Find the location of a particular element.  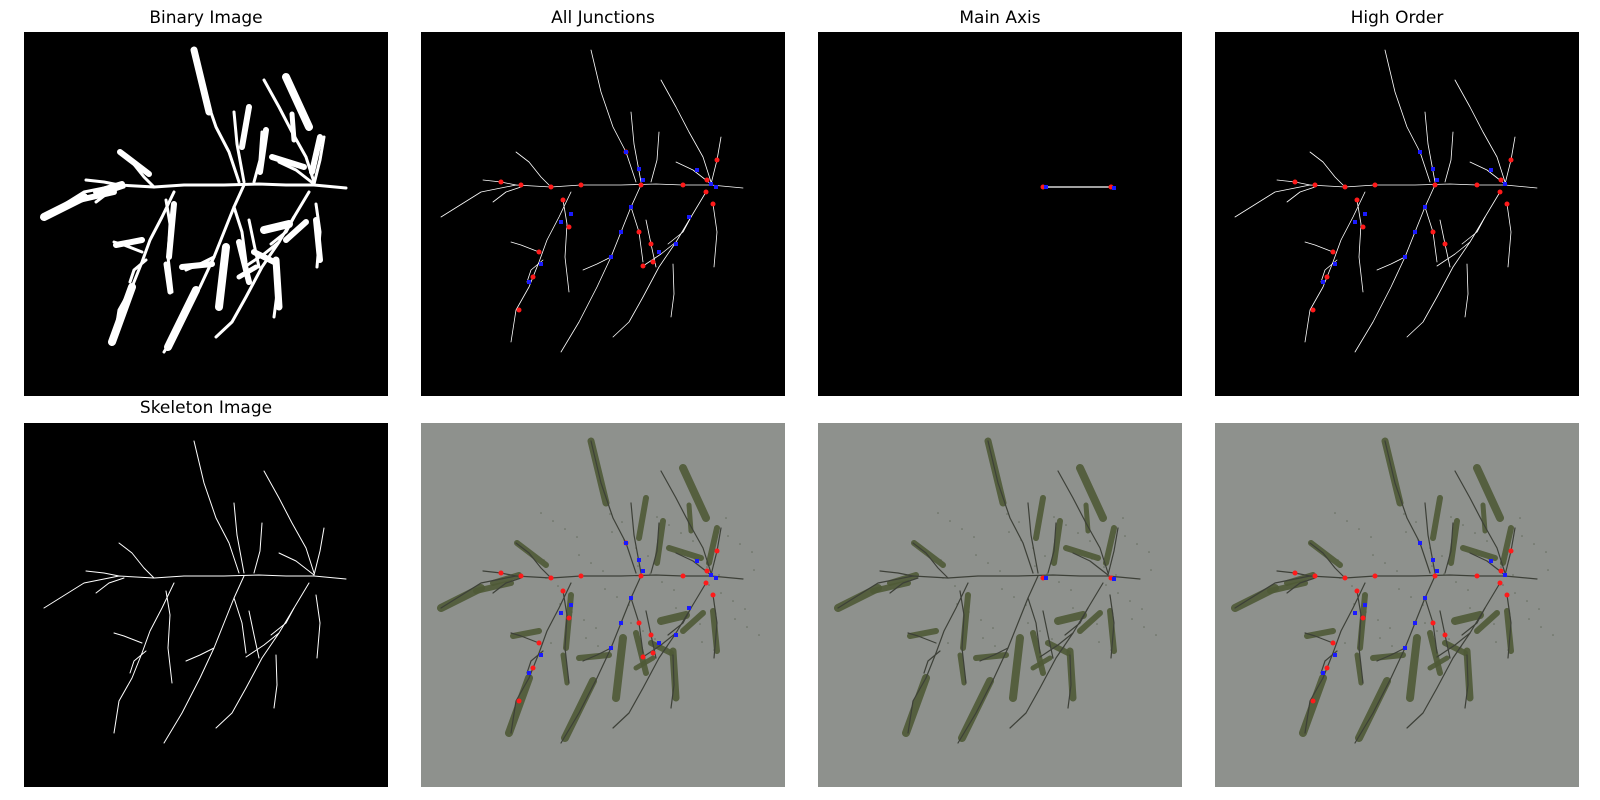

panel-main-axis is located at coordinates (1000, 214).